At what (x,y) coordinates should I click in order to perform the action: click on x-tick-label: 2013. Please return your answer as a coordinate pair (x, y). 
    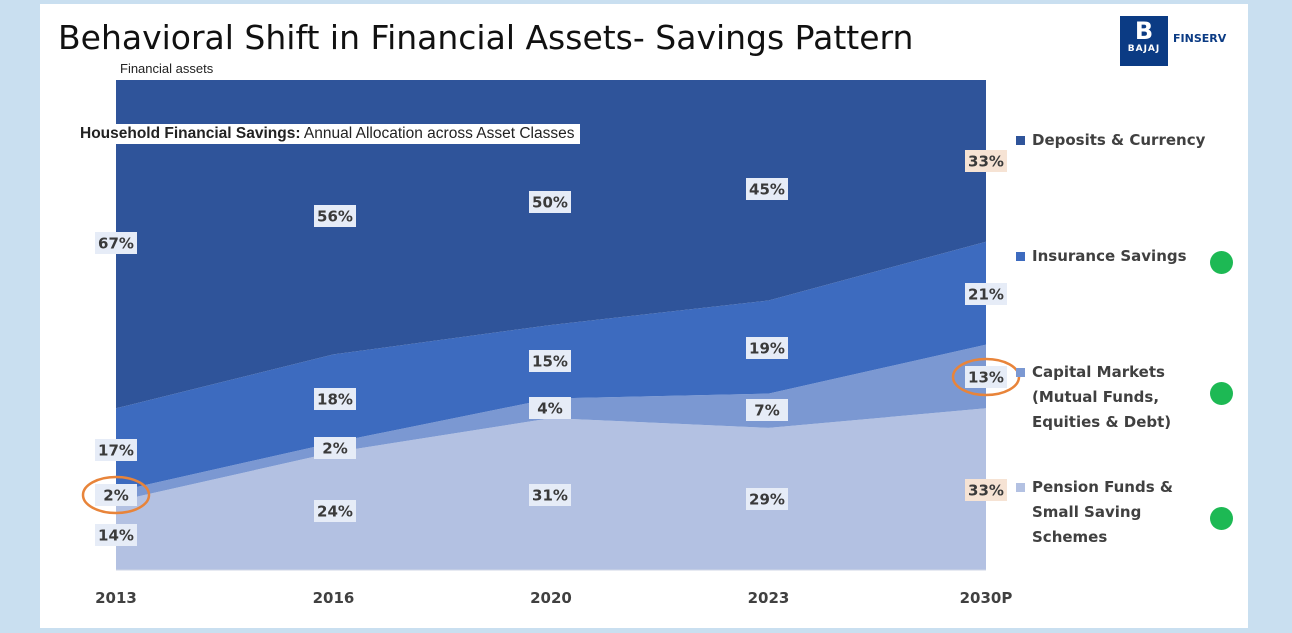
    Looking at the image, I should click on (116, 598).